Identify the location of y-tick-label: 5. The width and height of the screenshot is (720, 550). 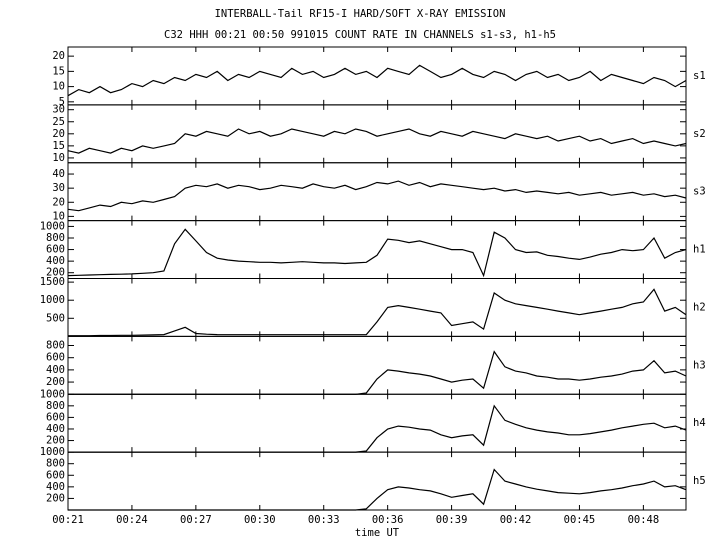
(62, 102).